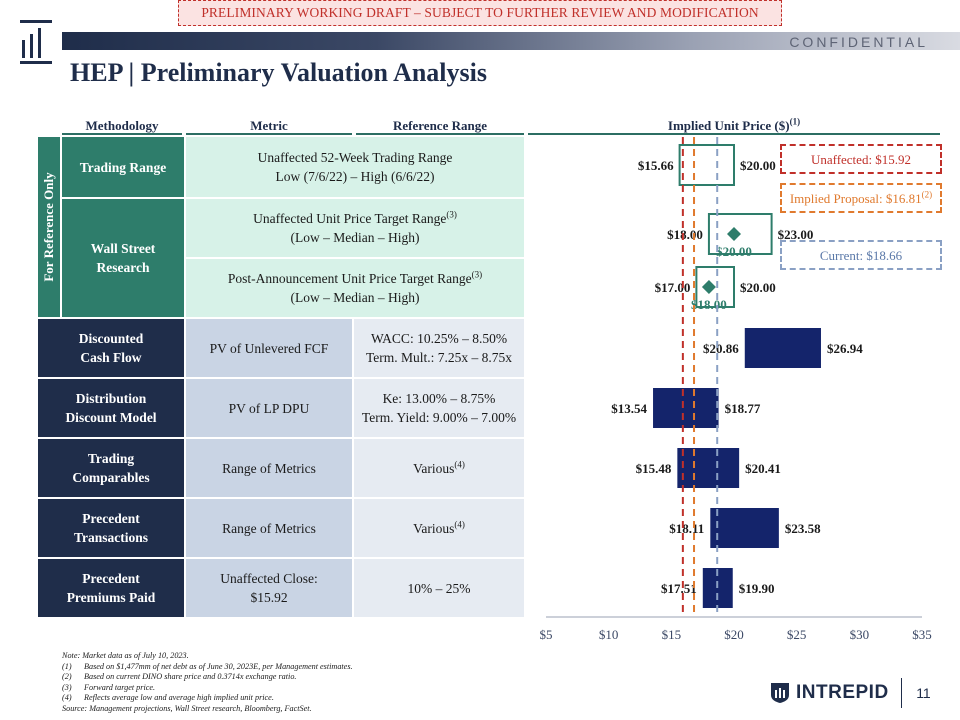 The height and width of the screenshot is (720, 960). I want to click on method-wall-street-research: Wall Street Research, so click(123, 258).